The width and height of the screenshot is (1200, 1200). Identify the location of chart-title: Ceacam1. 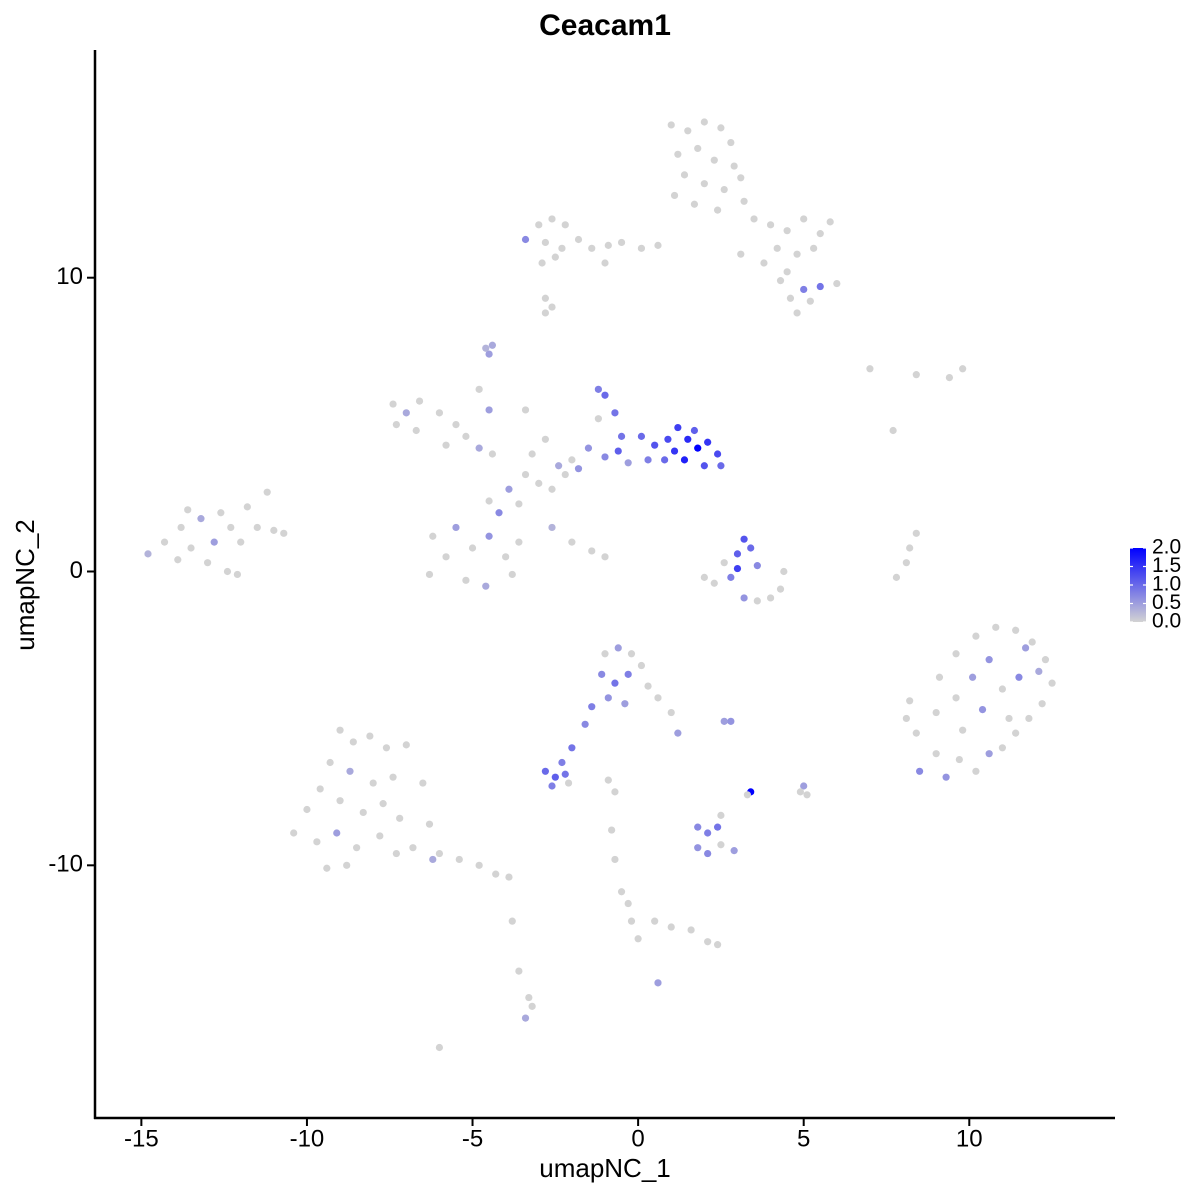
(605, 25).